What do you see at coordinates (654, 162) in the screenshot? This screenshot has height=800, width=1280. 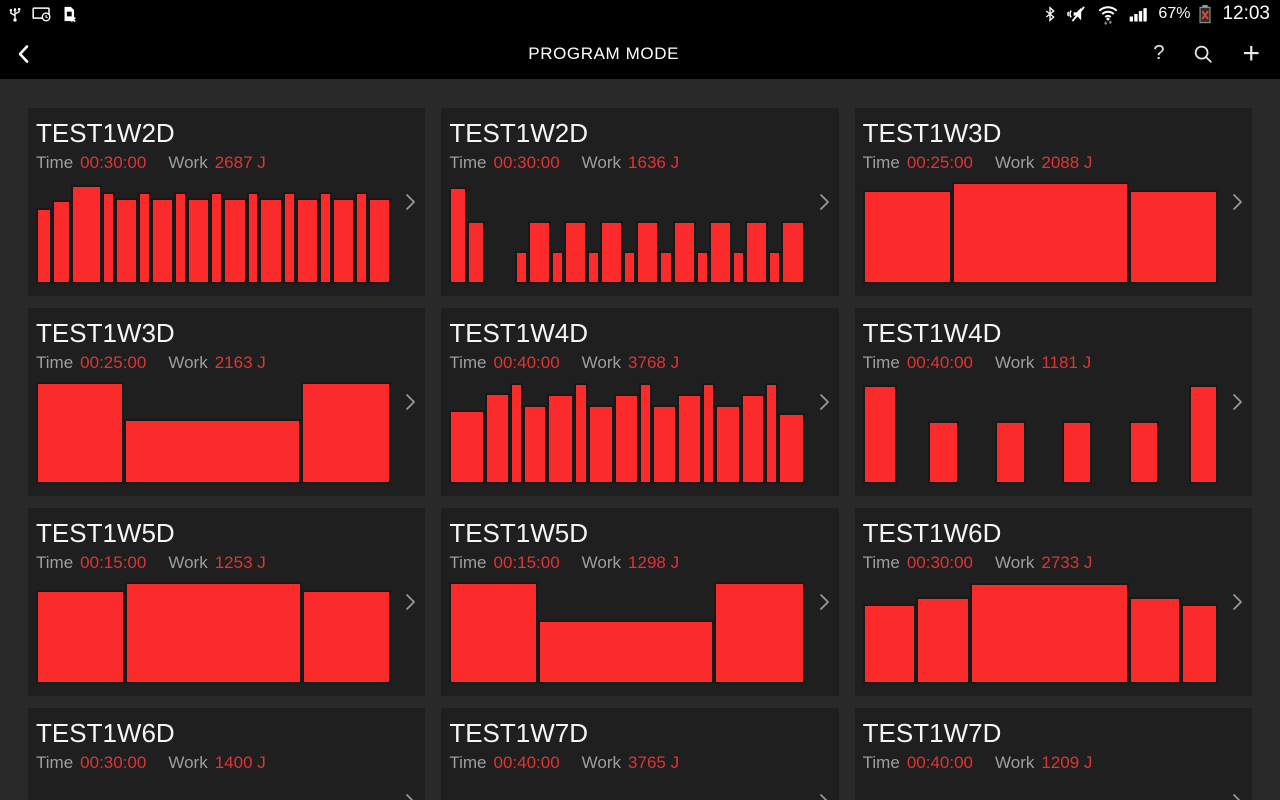 I see `work-value: 1636 J` at bounding box center [654, 162].